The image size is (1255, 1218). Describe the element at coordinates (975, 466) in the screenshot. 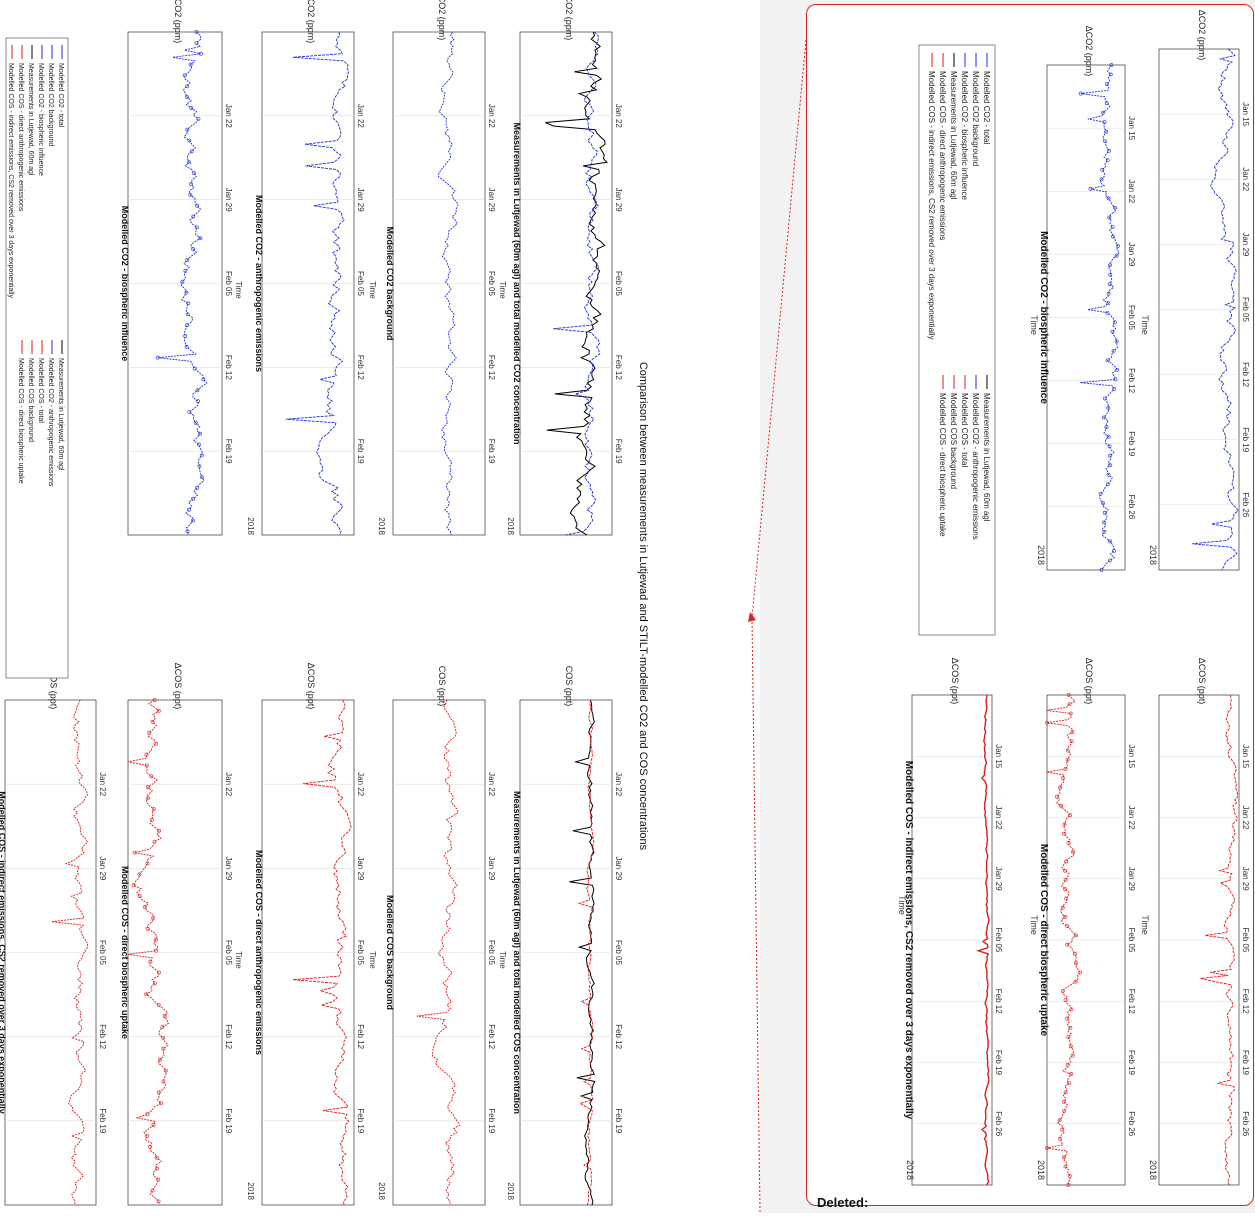

I see `legend-entry: Modelled CO2 - anthropogenic emissions` at that location.